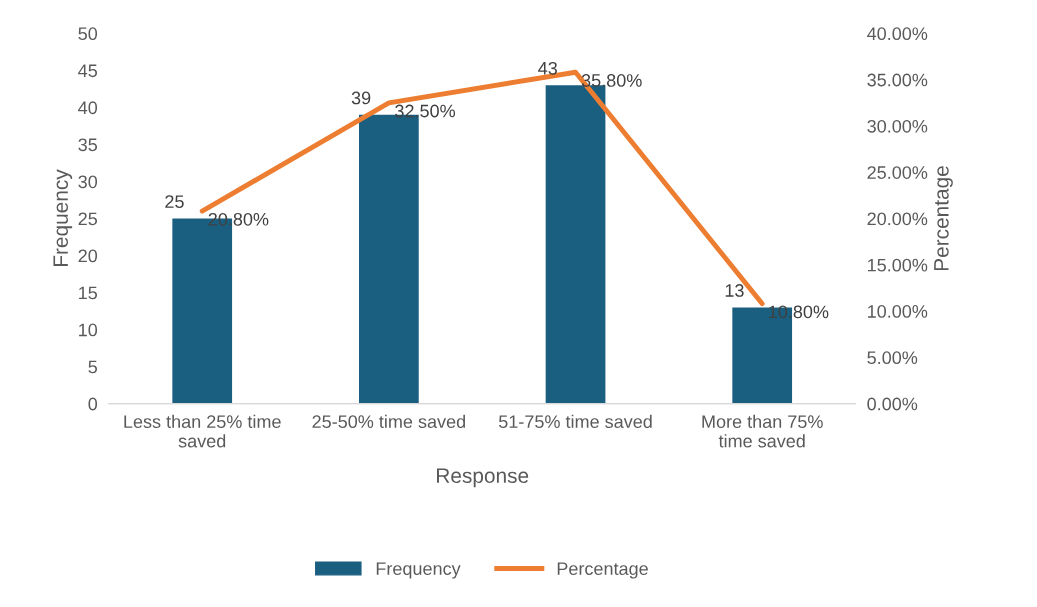 Image resolution: width=1037 pixels, height=607 pixels. What do you see at coordinates (88, 330) in the screenshot?
I see `y-tick-label: 10` at bounding box center [88, 330].